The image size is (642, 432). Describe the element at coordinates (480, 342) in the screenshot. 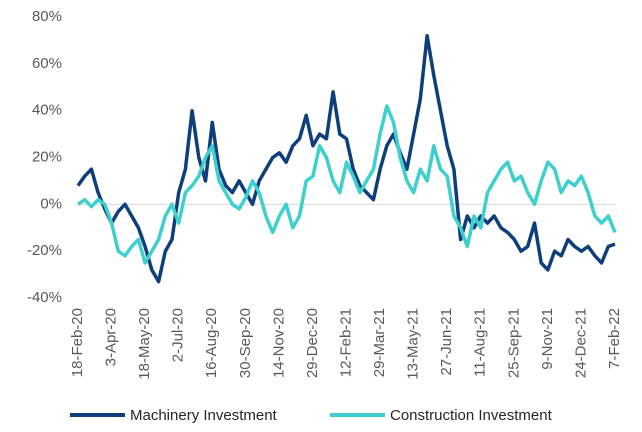

I see `x-tick-label: 11-Aug-21` at that location.